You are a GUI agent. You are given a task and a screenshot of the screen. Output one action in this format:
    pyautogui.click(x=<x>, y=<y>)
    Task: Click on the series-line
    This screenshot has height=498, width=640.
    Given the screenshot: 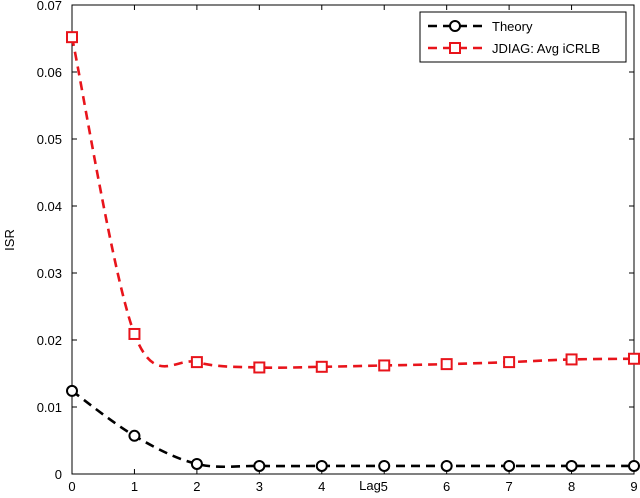 What is the action you would take?
    pyautogui.click(x=353, y=429)
    